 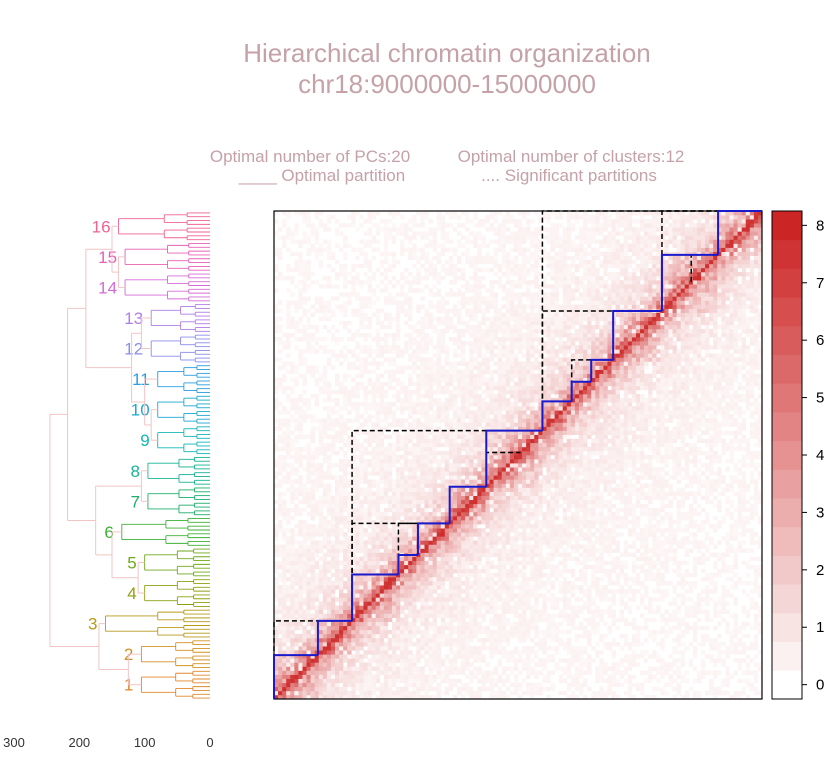 I want to click on chart-title: Hierarchical chromatin organization, so click(x=447, y=53).